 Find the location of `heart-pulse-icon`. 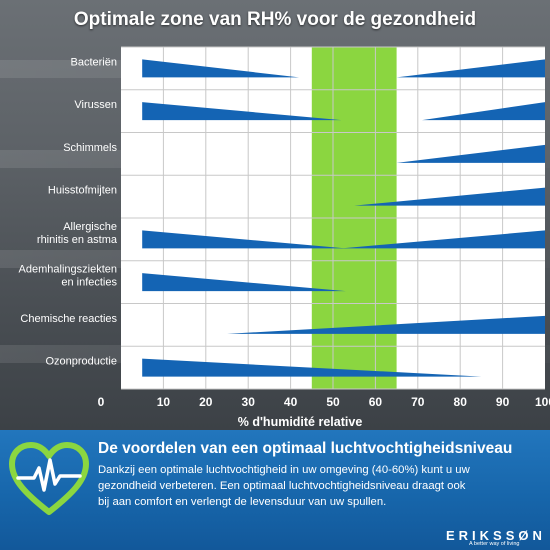

heart-pulse-icon is located at coordinates (49, 478).